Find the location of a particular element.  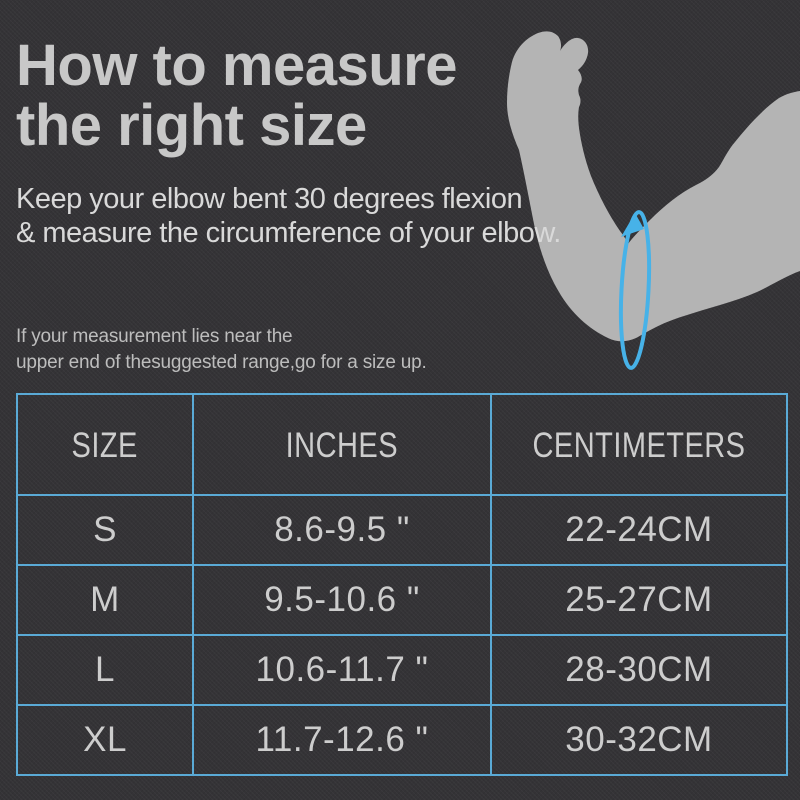

centimeters-cell: 25-27CM is located at coordinates (639, 600).